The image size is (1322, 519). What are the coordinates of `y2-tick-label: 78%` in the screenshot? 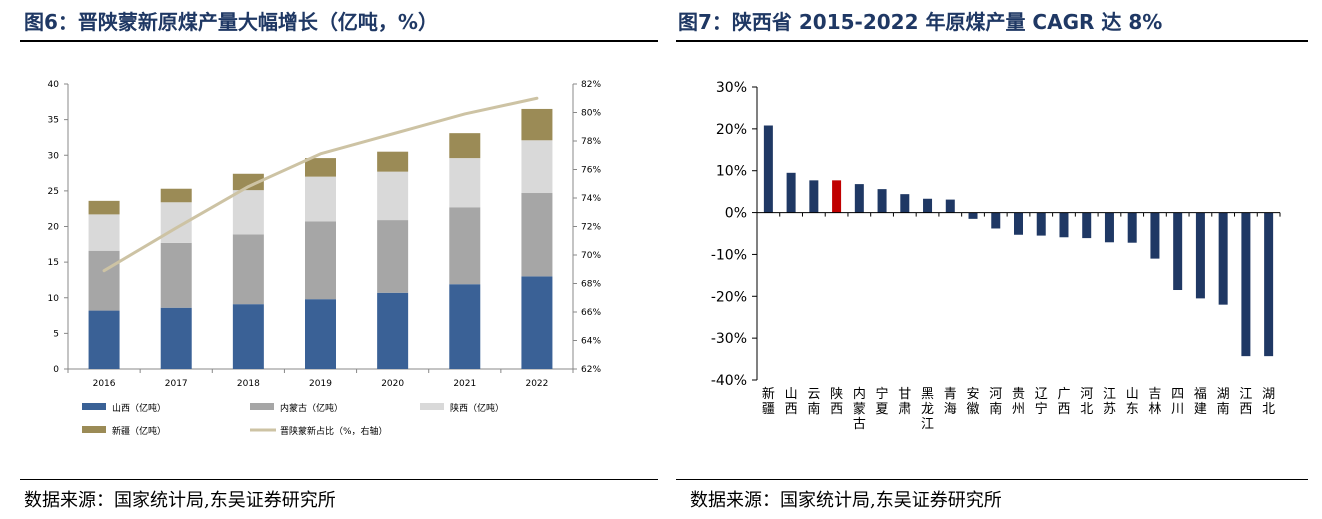 It's located at (591, 142).